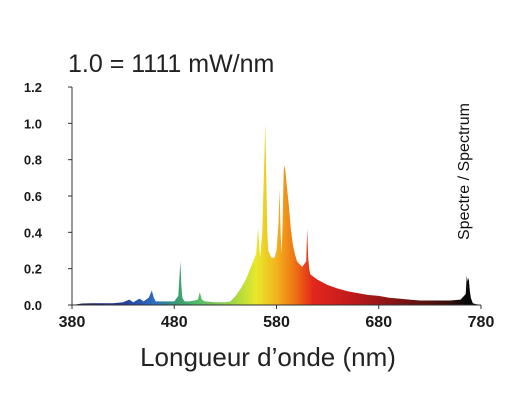  I want to click on y-tick-label: 0.2, so click(33, 269).